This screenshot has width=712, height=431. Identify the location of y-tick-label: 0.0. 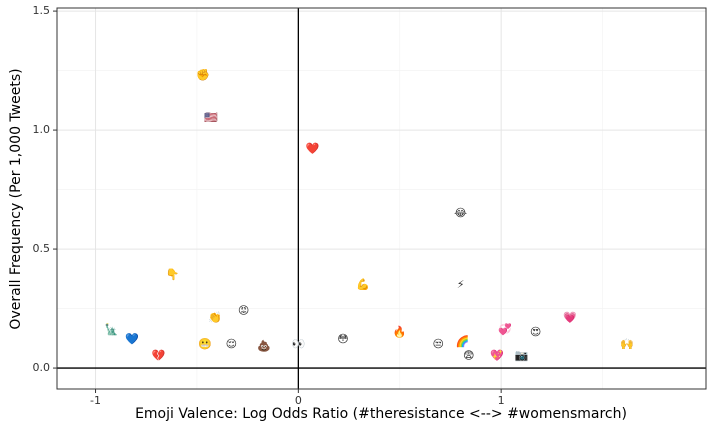
(42, 367).